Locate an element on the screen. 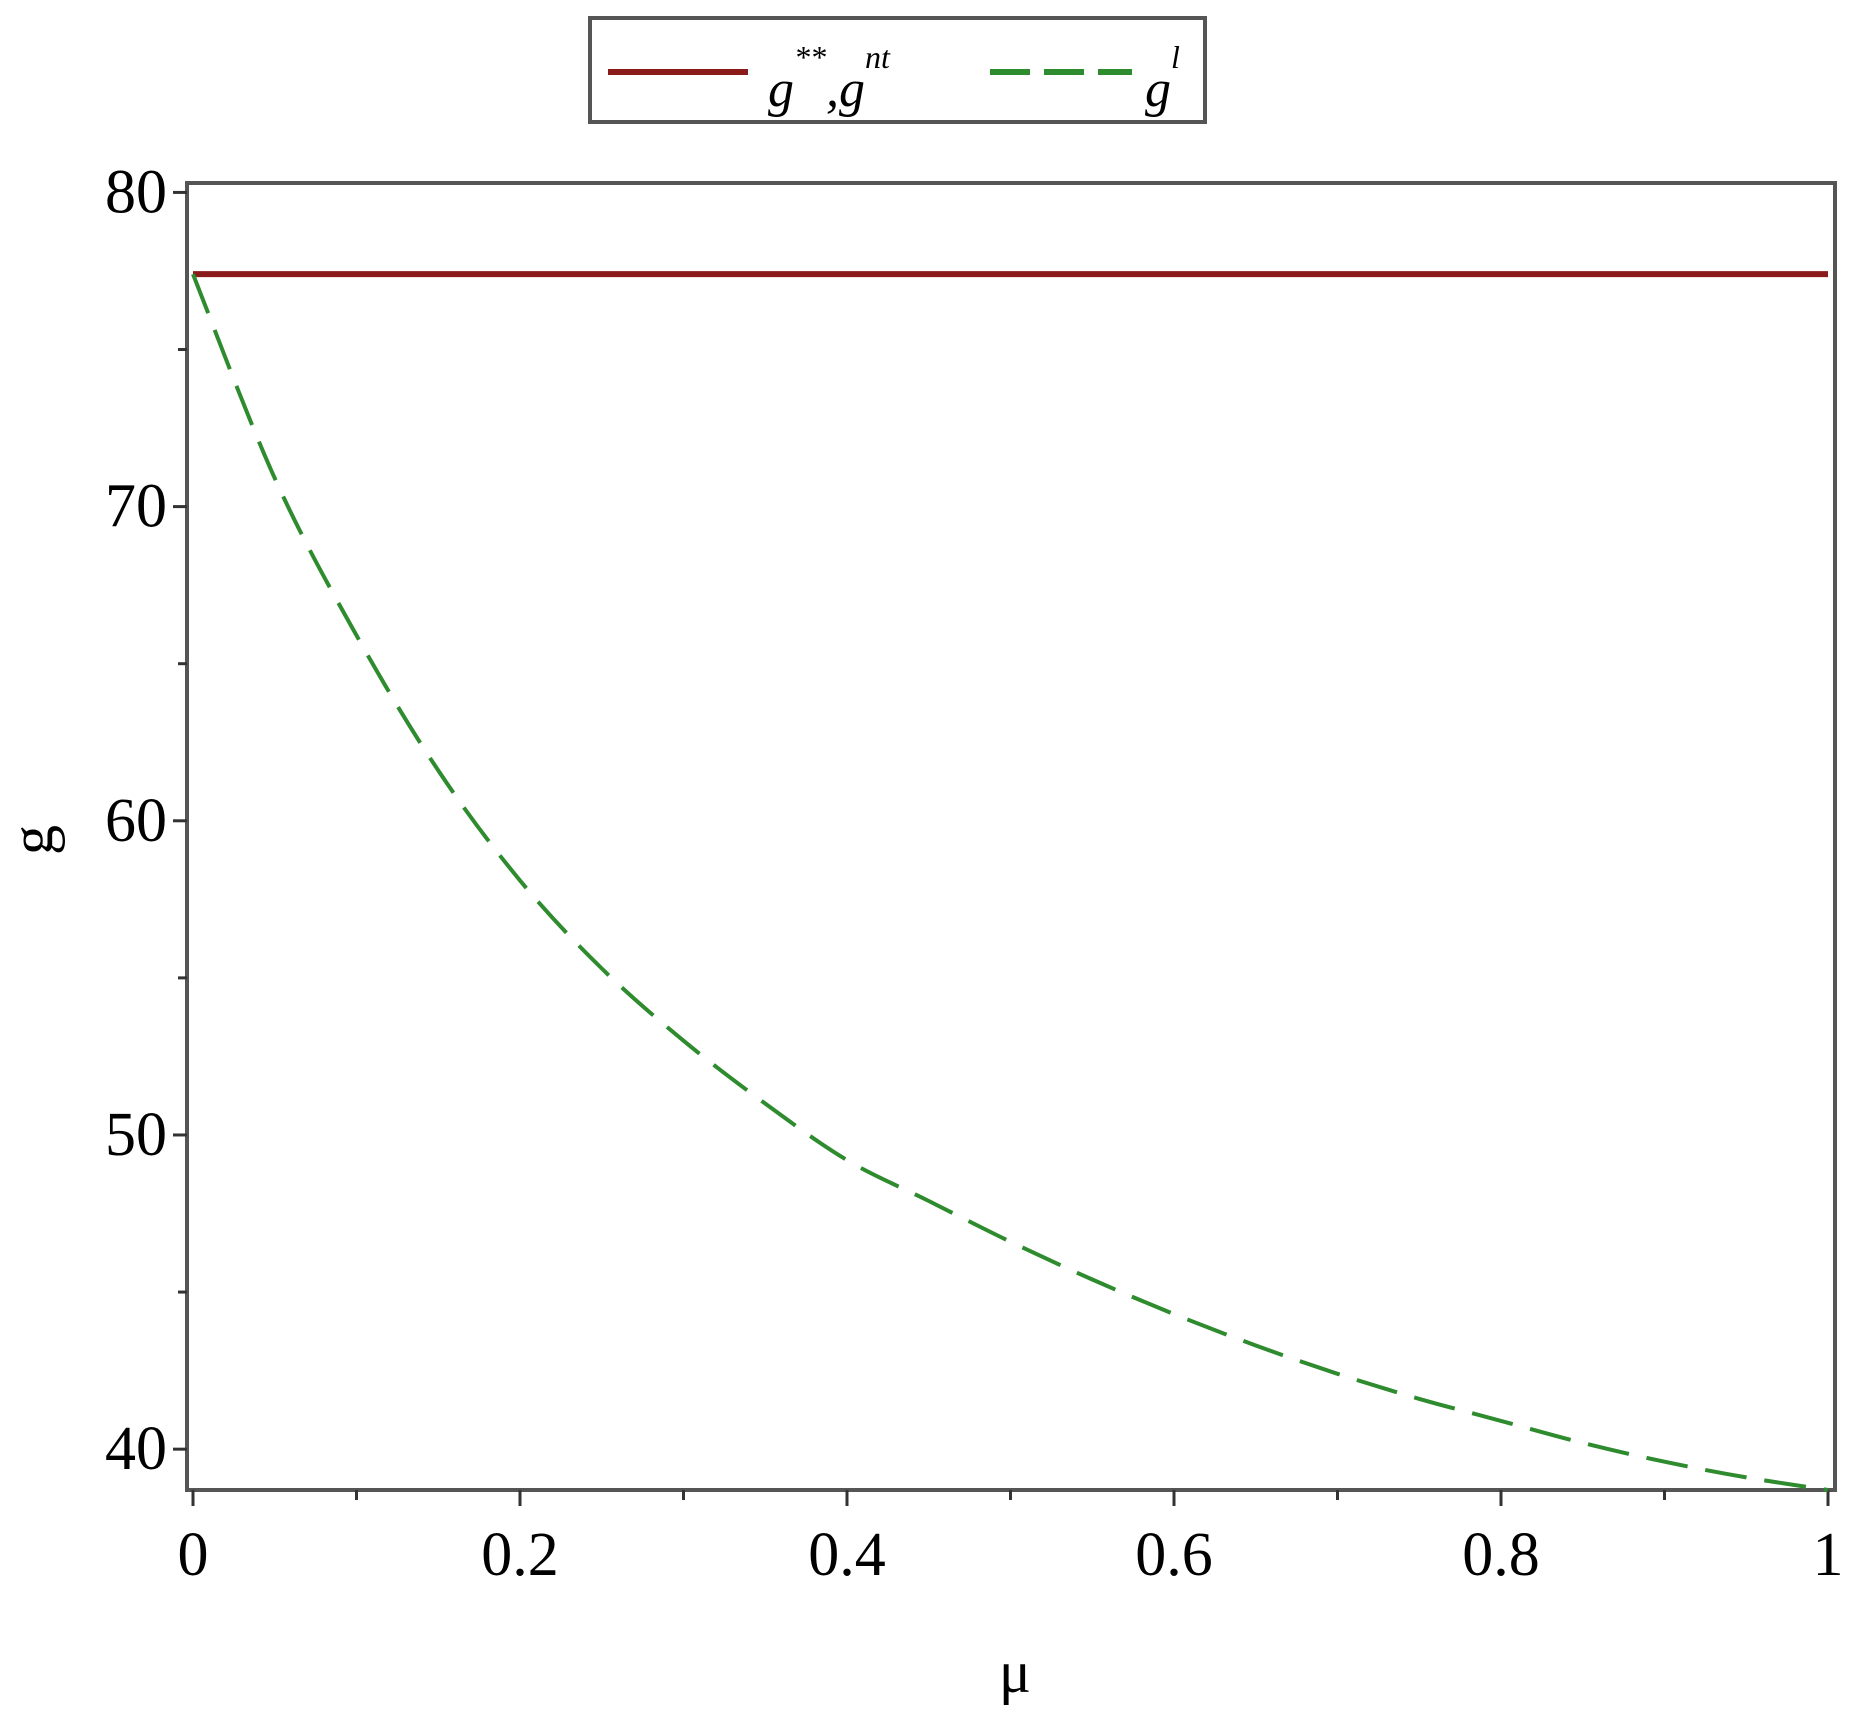  x-axis: 0 0.2 0.4 0.6 0.8 1 is located at coordinates (1011, 1539).